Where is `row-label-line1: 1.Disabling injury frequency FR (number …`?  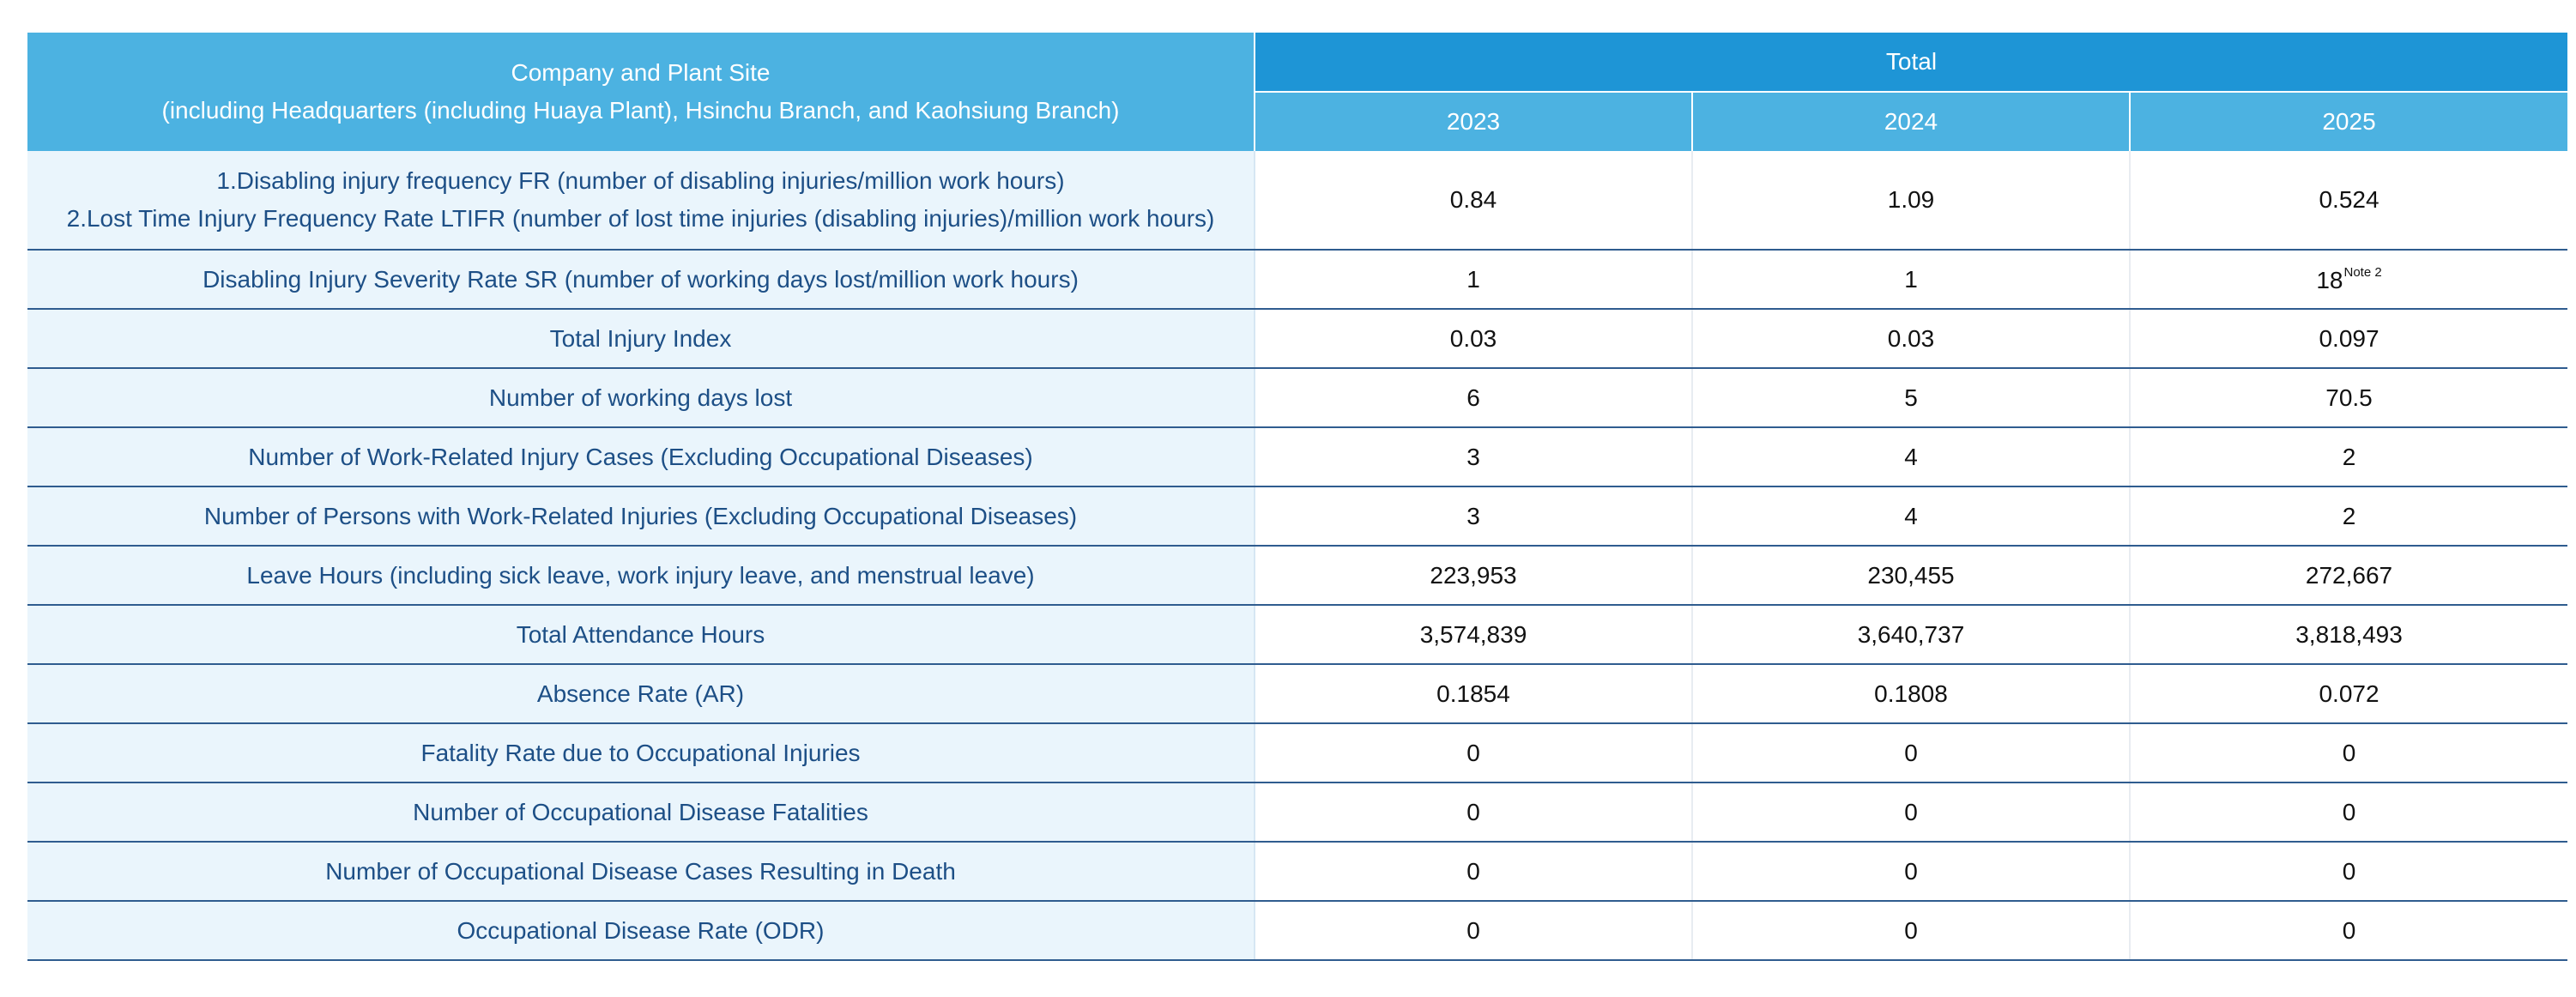 row-label-line1: 1.Disabling injury frequency FR (number … is located at coordinates (640, 180).